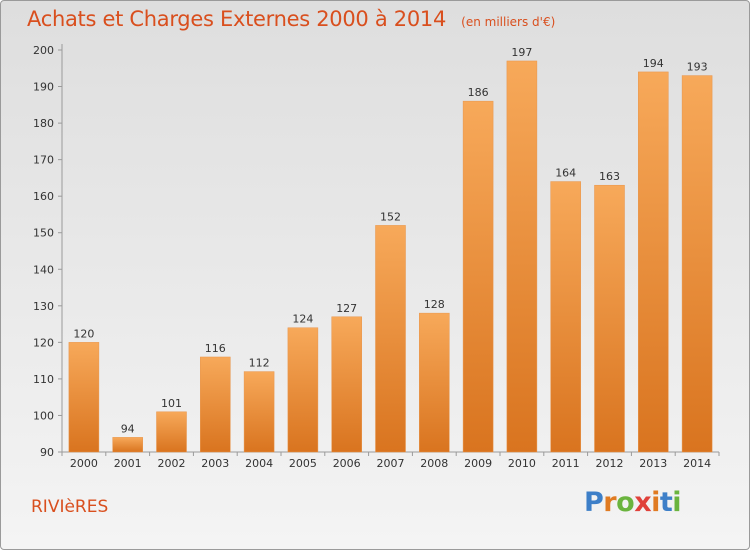 The image size is (750, 550). I want to click on y-tick-label: 160, so click(43, 196).